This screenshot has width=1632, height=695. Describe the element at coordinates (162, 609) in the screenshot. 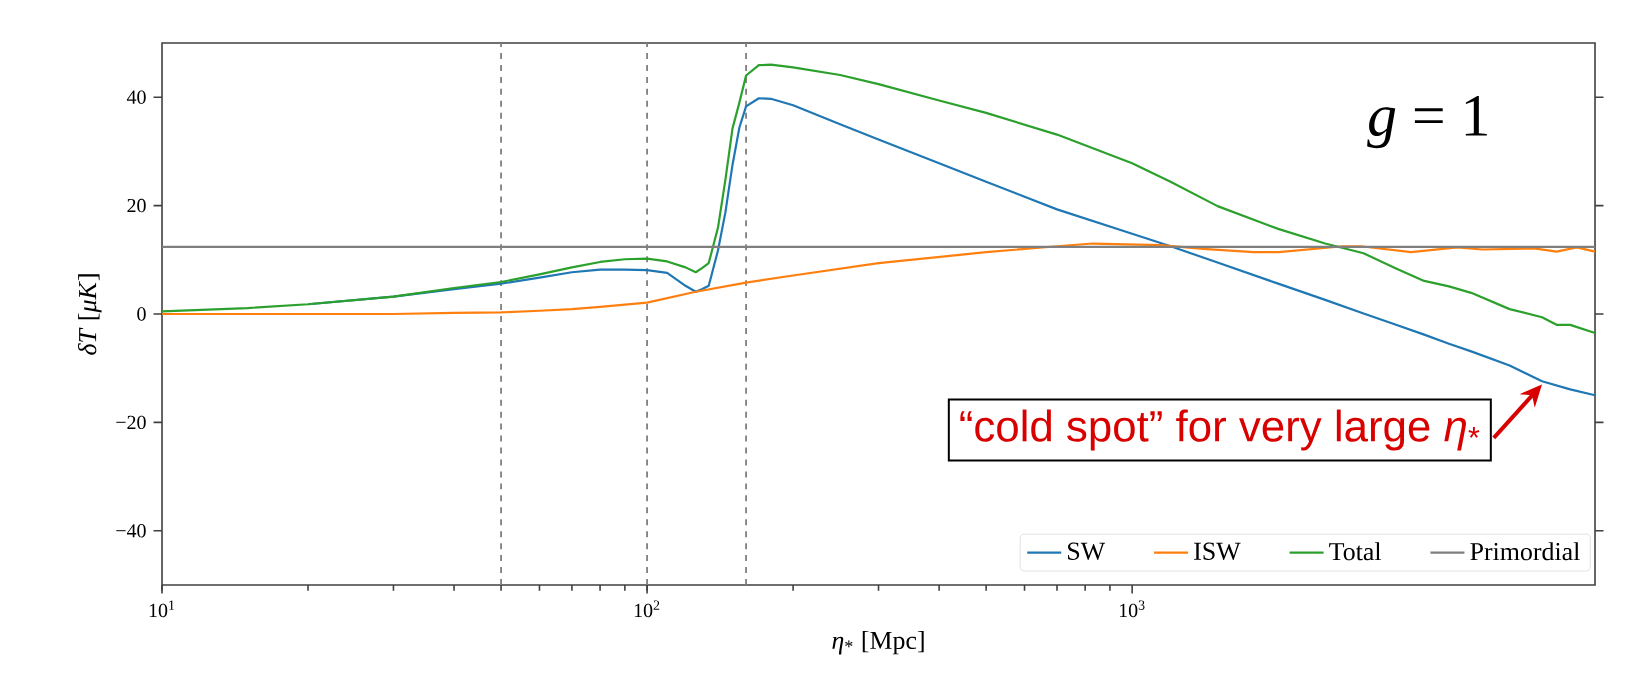

I see `x-tick-label: 10$^{1}$` at that location.